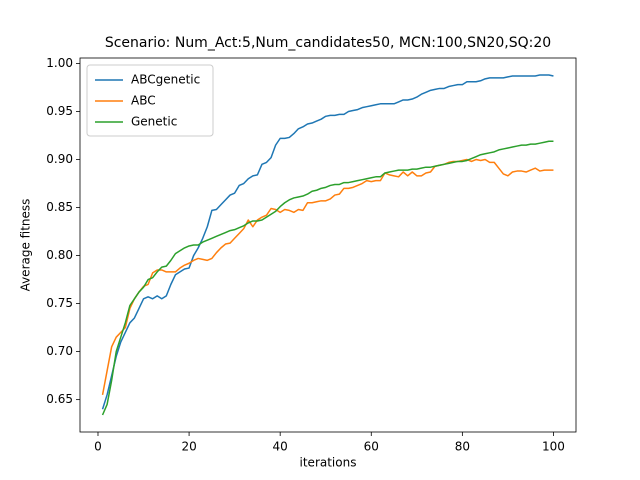 The height and width of the screenshot is (480, 640). What do you see at coordinates (165, 80) in the screenshot?
I see `legend-label: ABCgenetic` at bounding box center [165, 80].